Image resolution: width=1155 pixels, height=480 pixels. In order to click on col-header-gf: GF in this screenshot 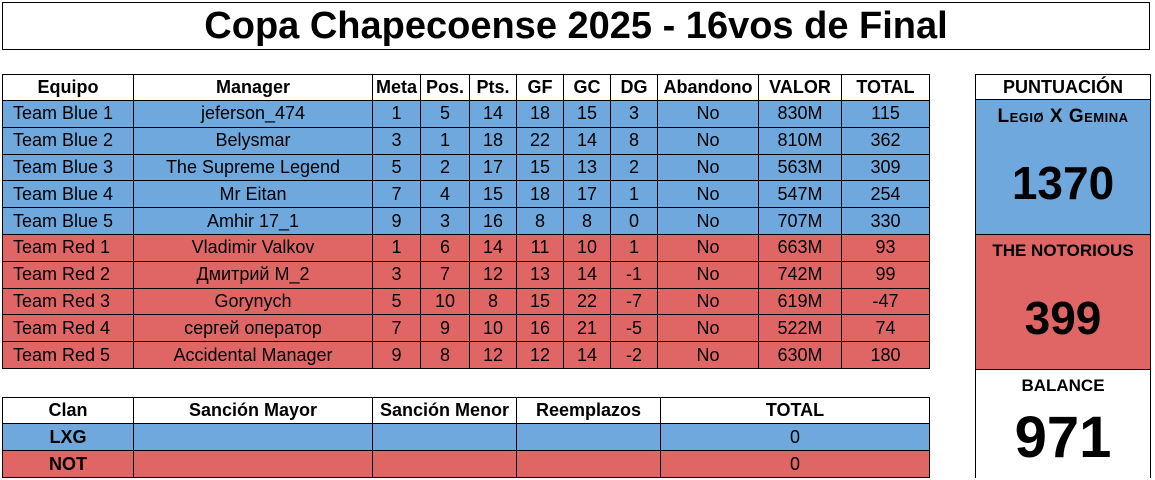, I will do `click(540, 87)`.